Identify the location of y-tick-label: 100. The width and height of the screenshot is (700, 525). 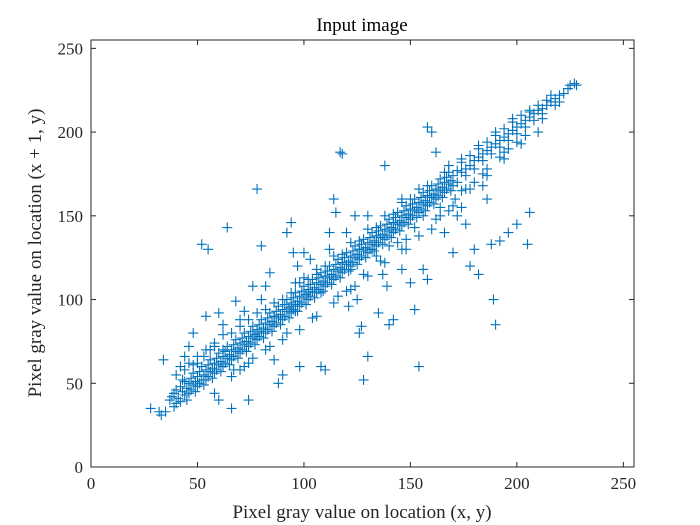
(71, 300).